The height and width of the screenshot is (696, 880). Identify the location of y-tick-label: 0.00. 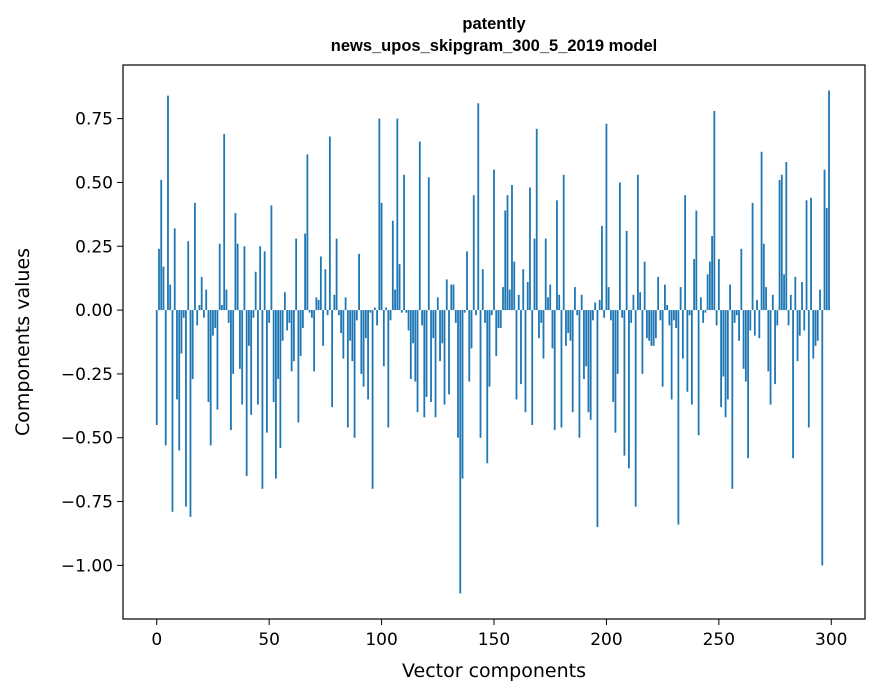
(94, 311).